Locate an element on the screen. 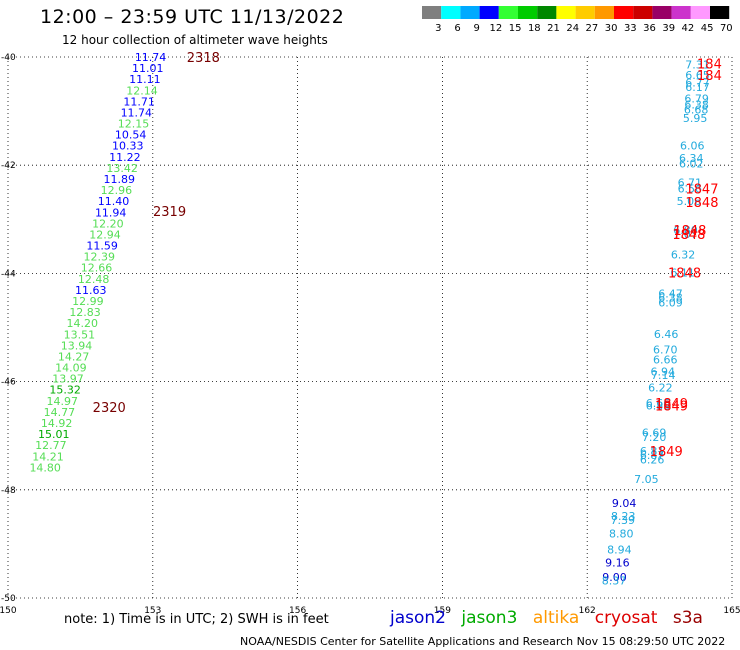  swh-label: 6.17 is located at coordinates (697, 87).